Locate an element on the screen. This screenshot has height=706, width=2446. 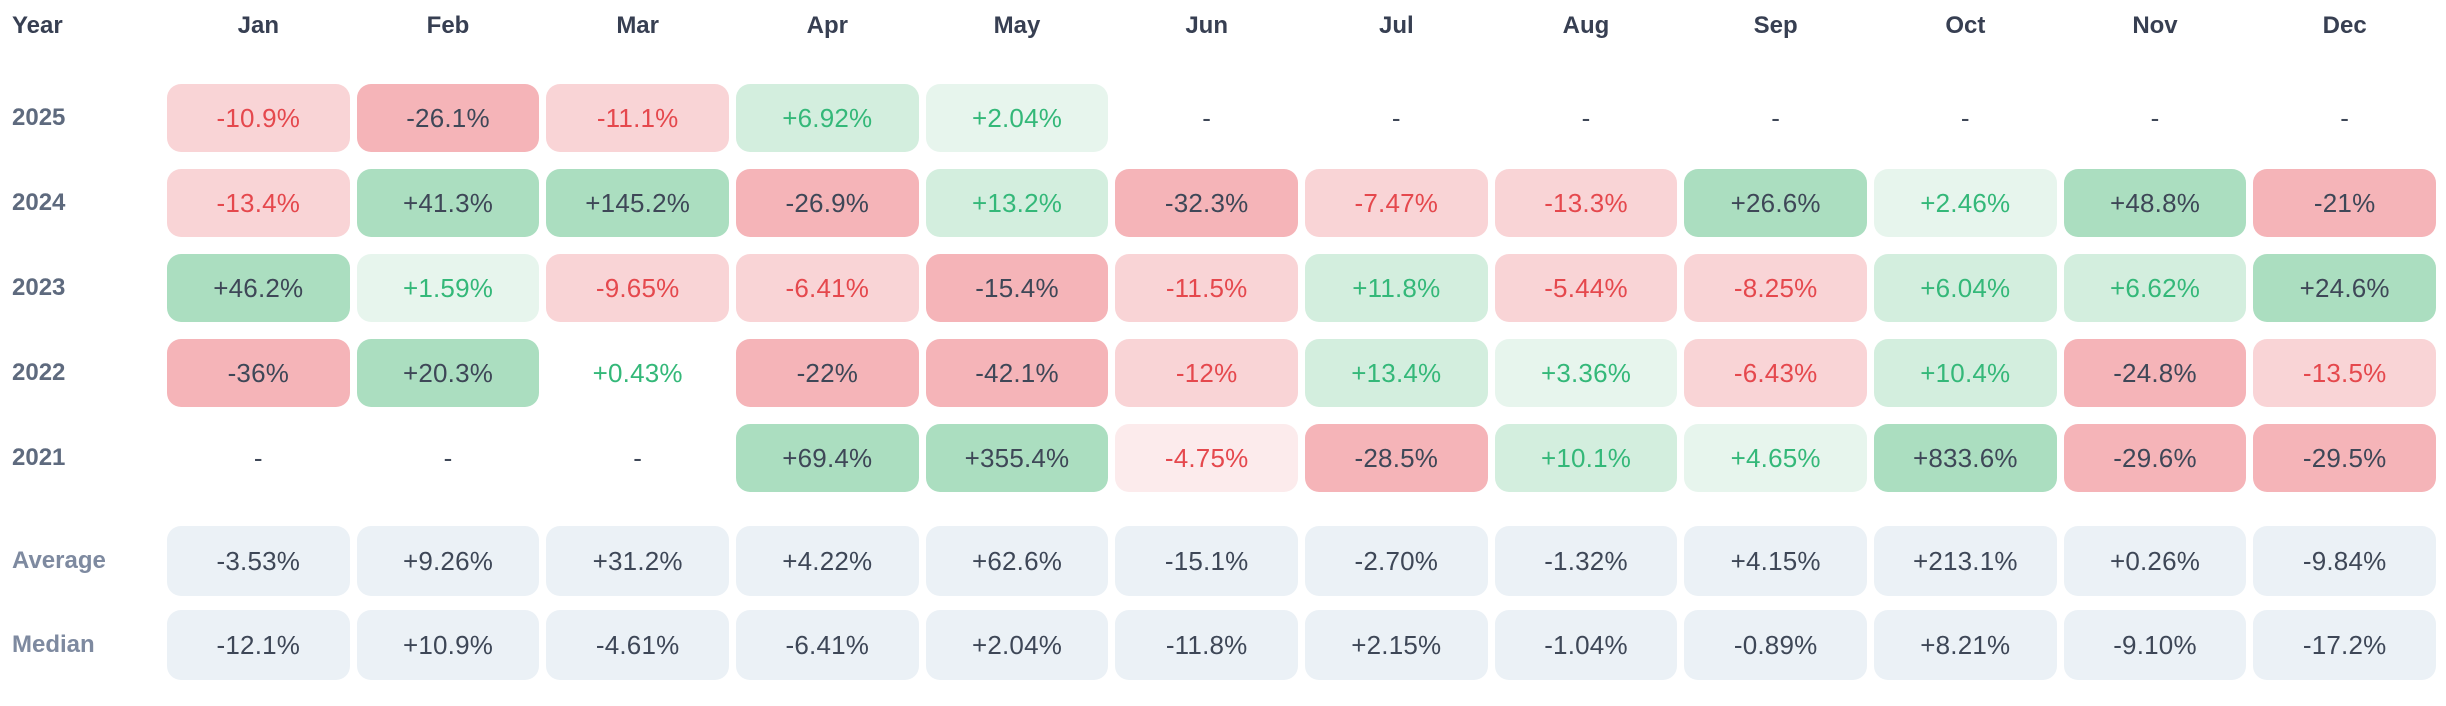
stat-cell: +31.2% is located at coordinates (637, 561).